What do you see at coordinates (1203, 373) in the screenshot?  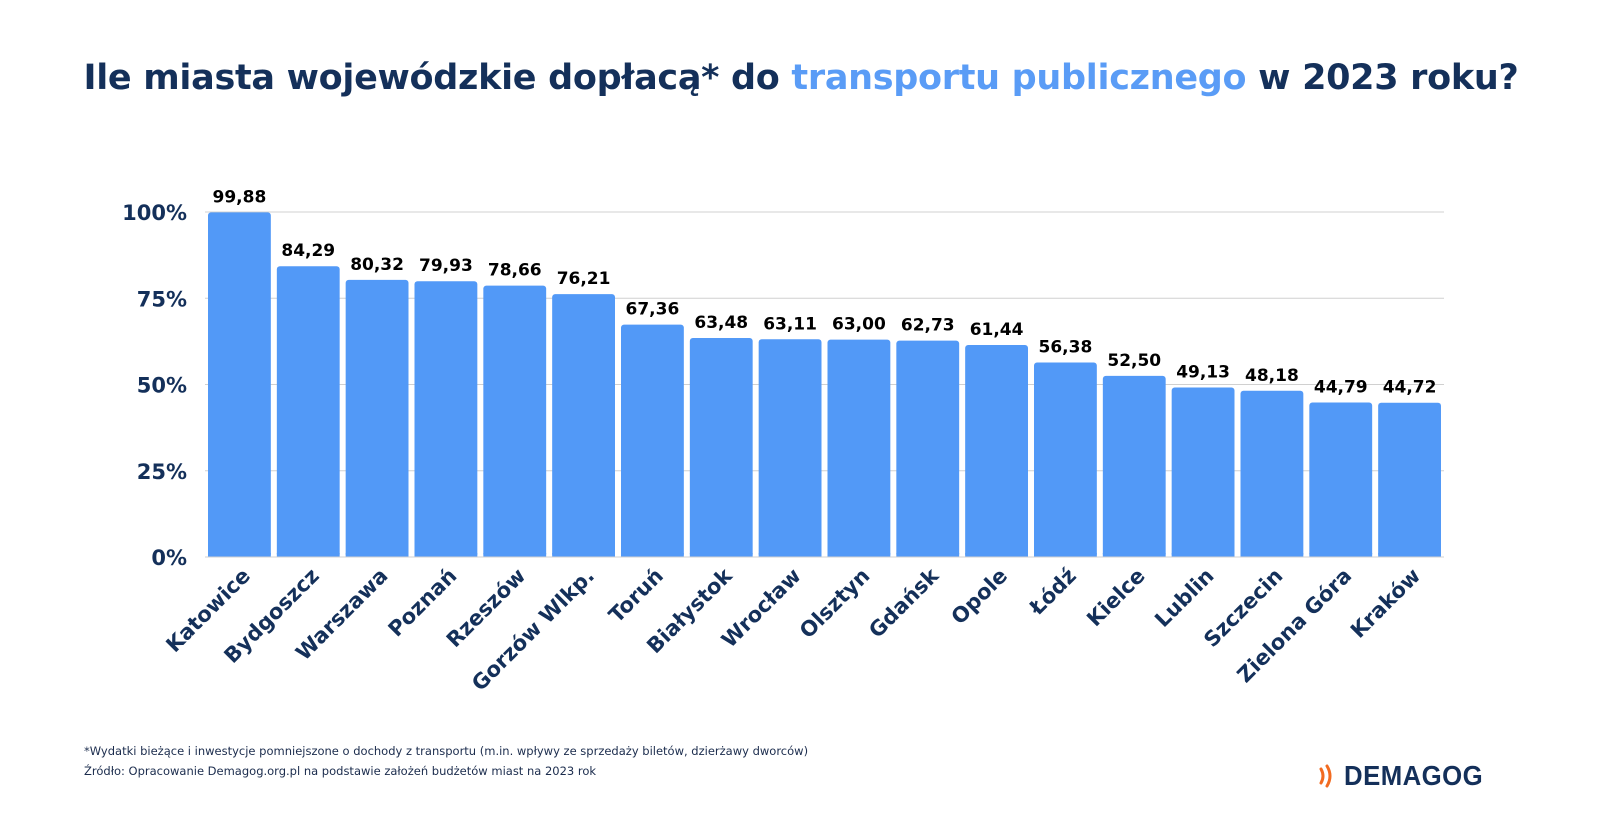 I see `value-label: 49,13` at bounding box center [1203, 373].